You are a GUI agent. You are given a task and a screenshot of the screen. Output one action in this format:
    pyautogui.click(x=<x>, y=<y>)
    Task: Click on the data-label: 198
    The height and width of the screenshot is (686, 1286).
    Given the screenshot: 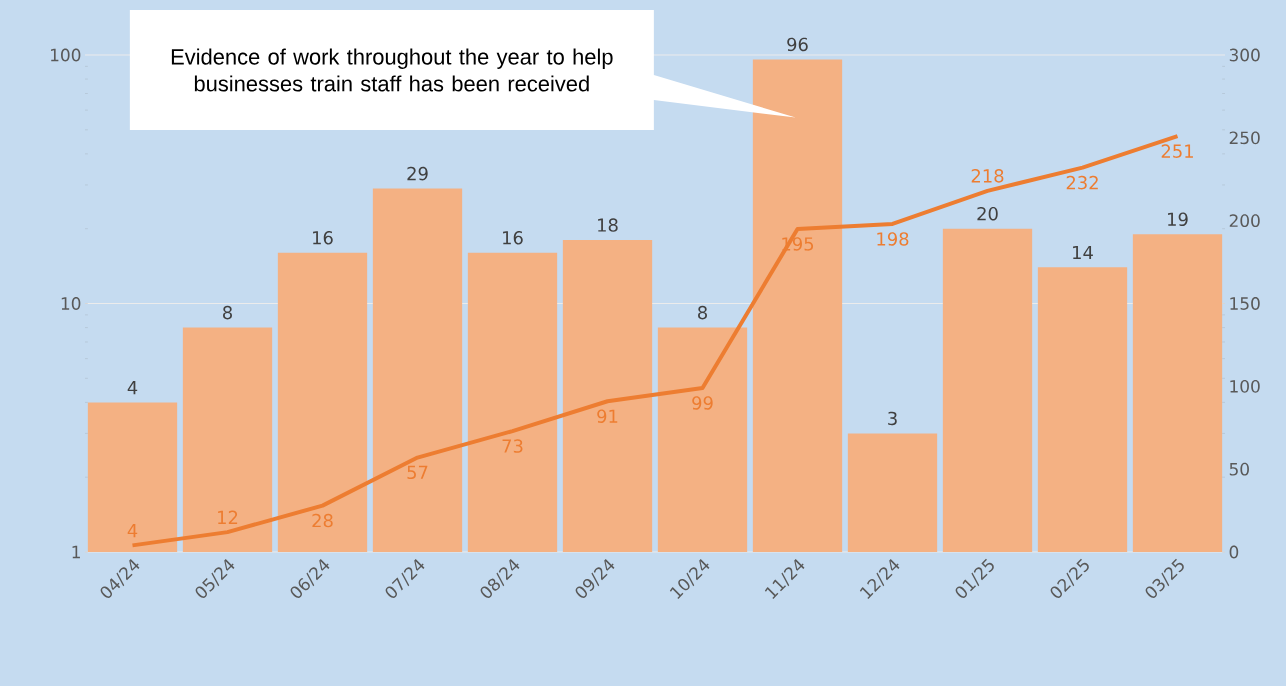 What is the action you would take?
    pyautogui.click(x=893, y=239)
    